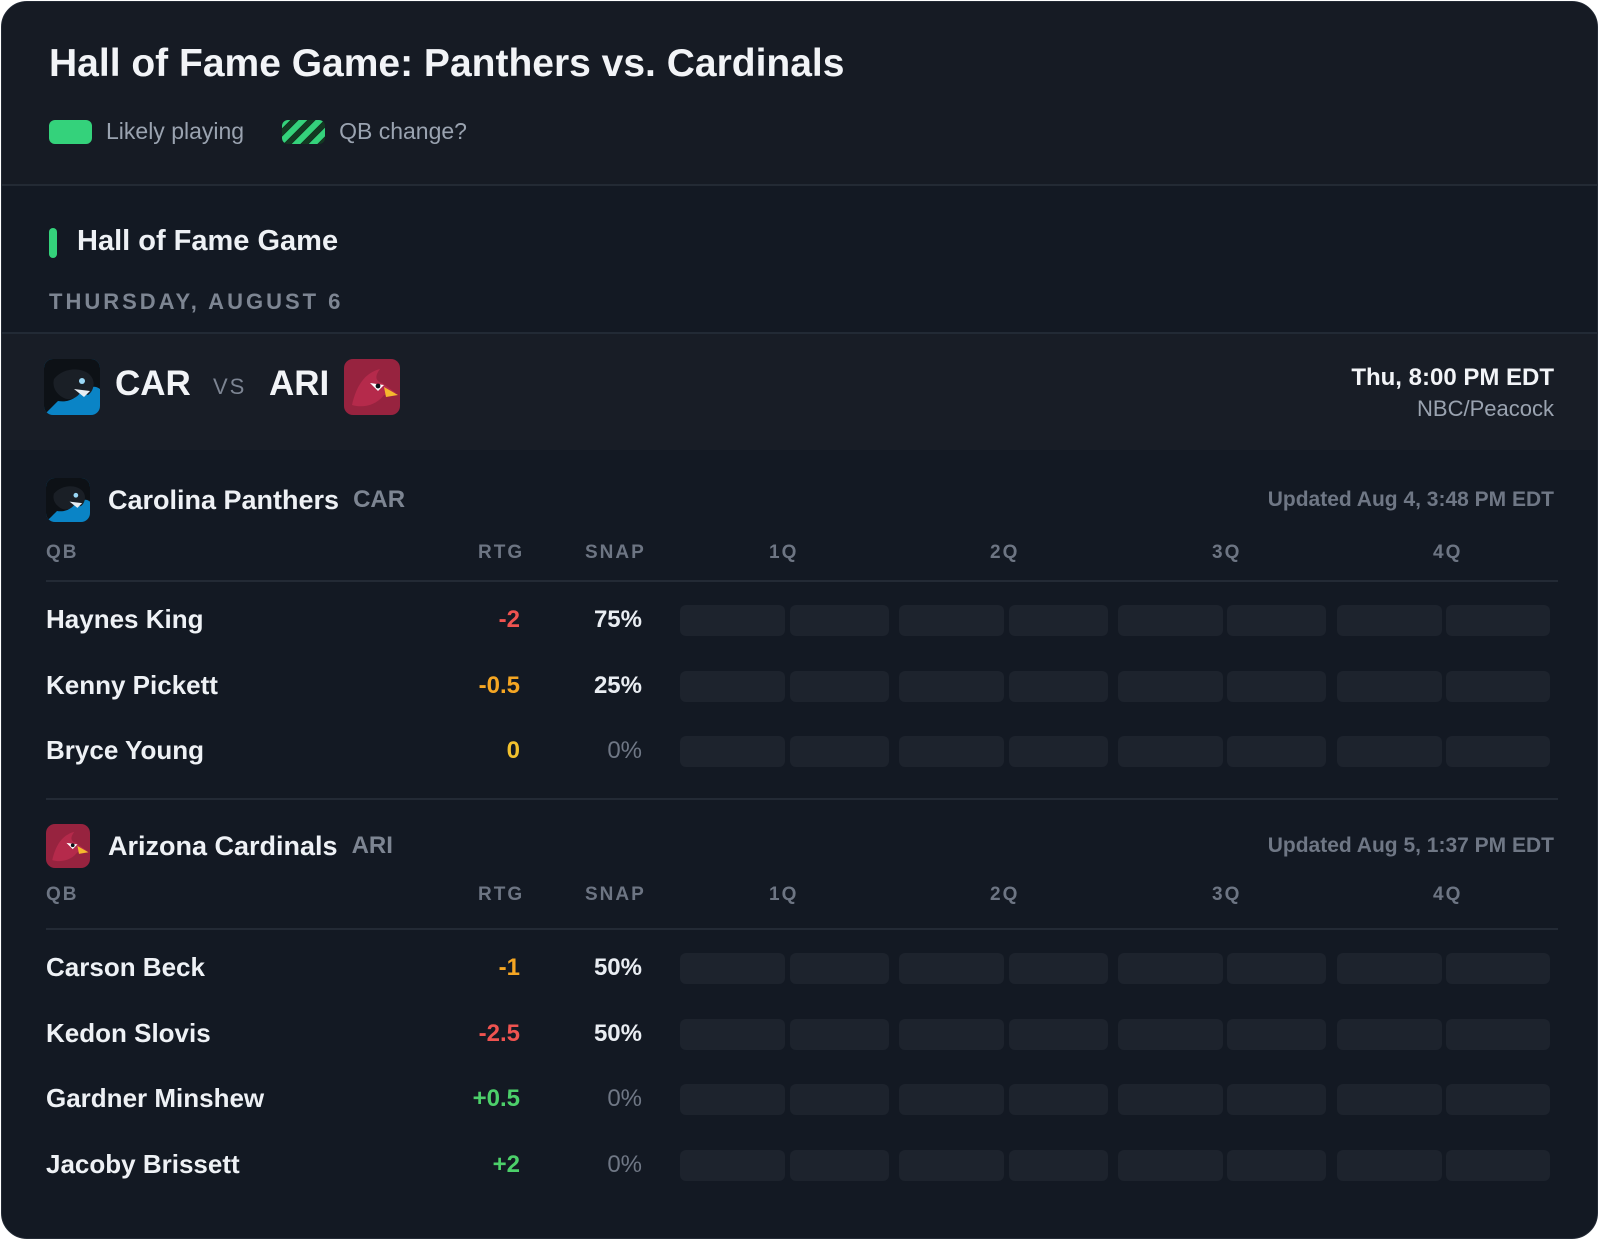 The width and height of the screenshot is (1600, 1242). I want to click on qb-row: Kenny Pickett -0.5 25%, so click(799, 686).